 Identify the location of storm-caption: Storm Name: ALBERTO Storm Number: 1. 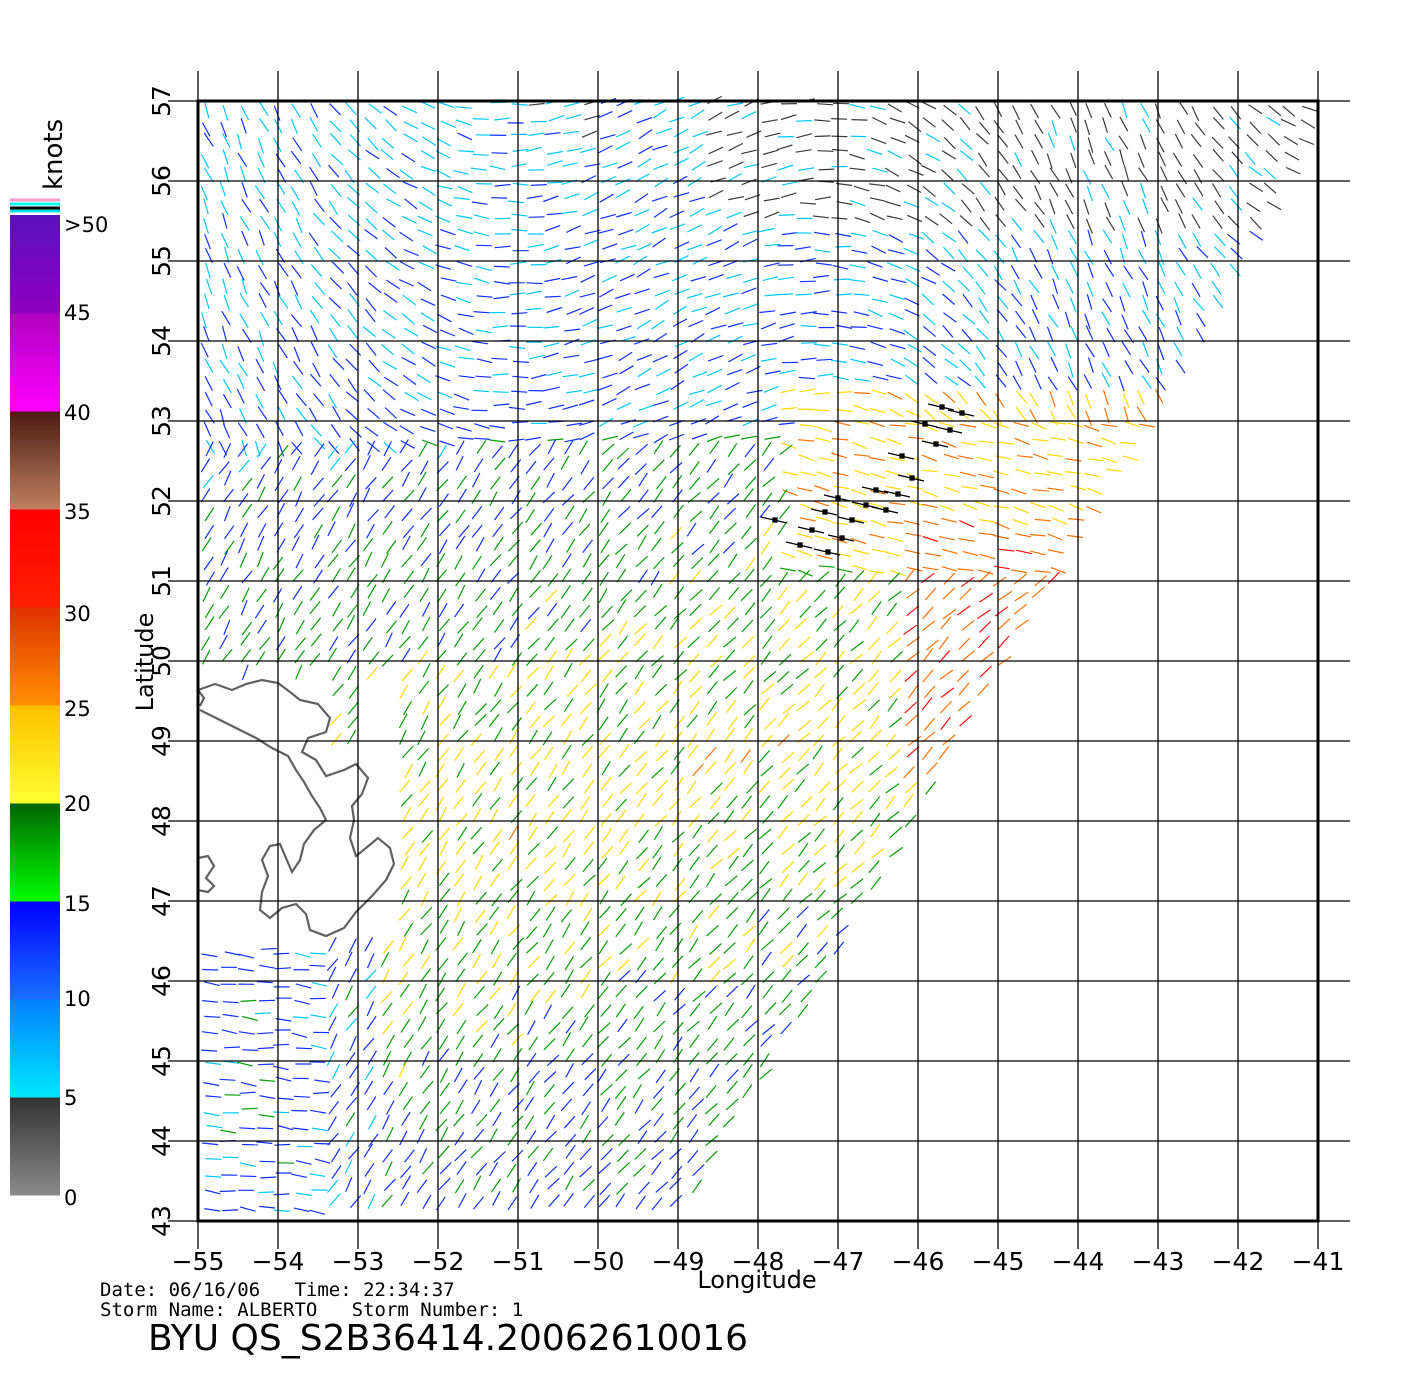
(312, 1310).